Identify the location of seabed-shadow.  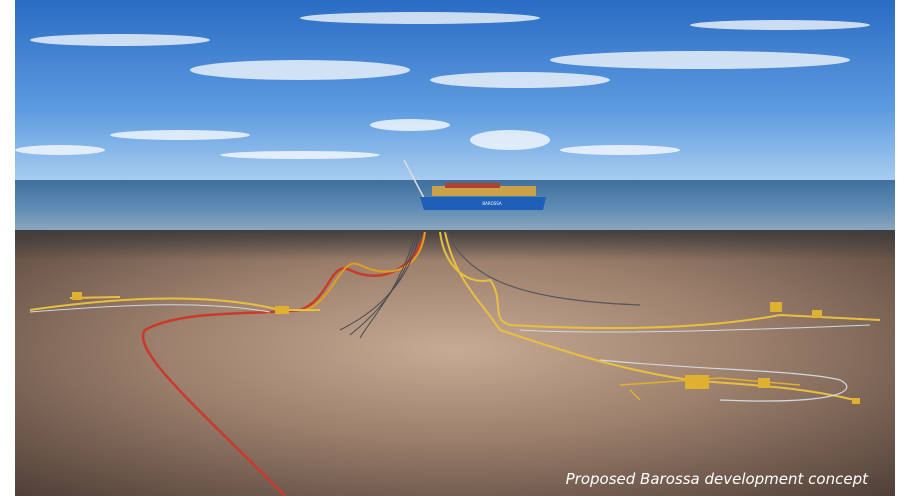
(455, 245).